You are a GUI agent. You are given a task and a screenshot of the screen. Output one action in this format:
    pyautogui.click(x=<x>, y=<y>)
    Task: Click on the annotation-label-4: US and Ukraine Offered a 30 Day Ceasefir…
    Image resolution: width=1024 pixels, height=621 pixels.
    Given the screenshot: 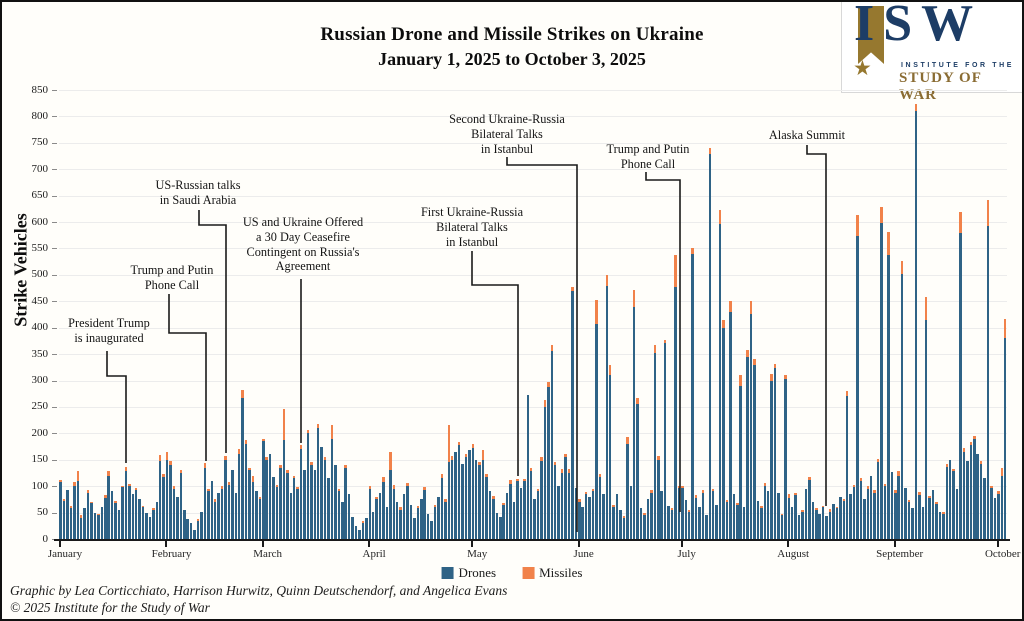 What is the action you would take?
    pyautogui.click(x=303, y=244)
    